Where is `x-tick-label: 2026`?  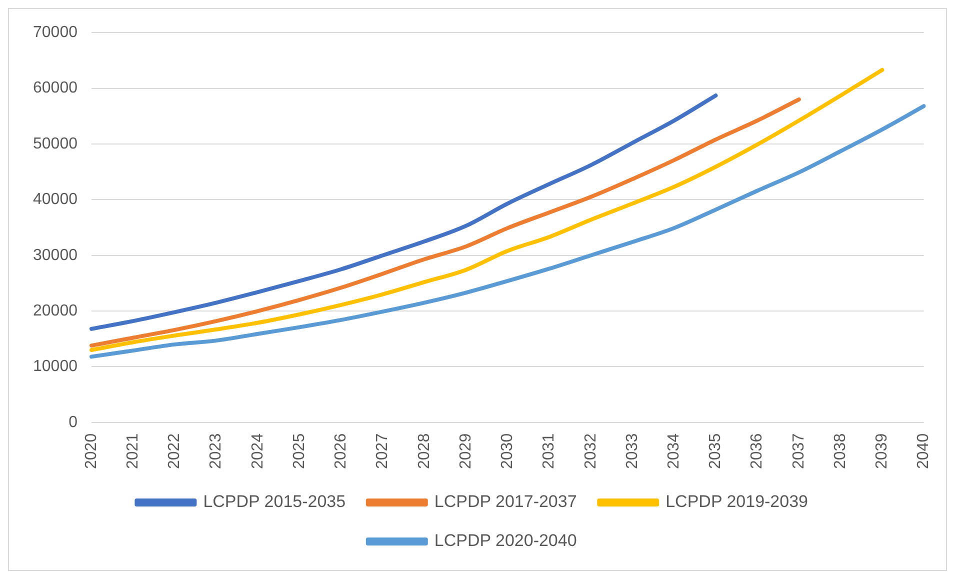 x-tick-label: 2026 is located at coordinates (341, 451).